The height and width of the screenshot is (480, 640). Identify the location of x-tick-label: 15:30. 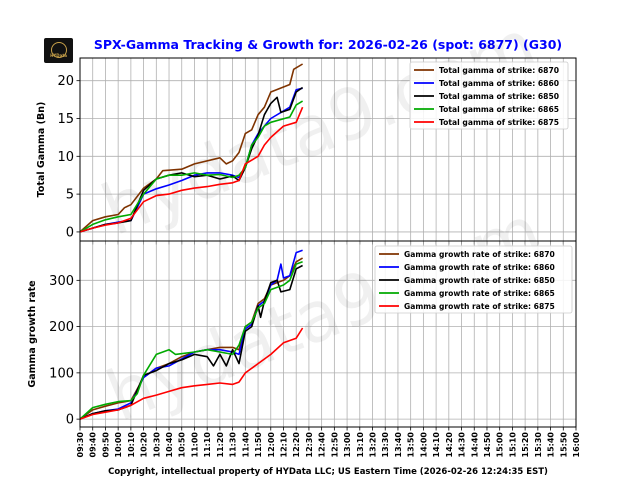
(538, 445).